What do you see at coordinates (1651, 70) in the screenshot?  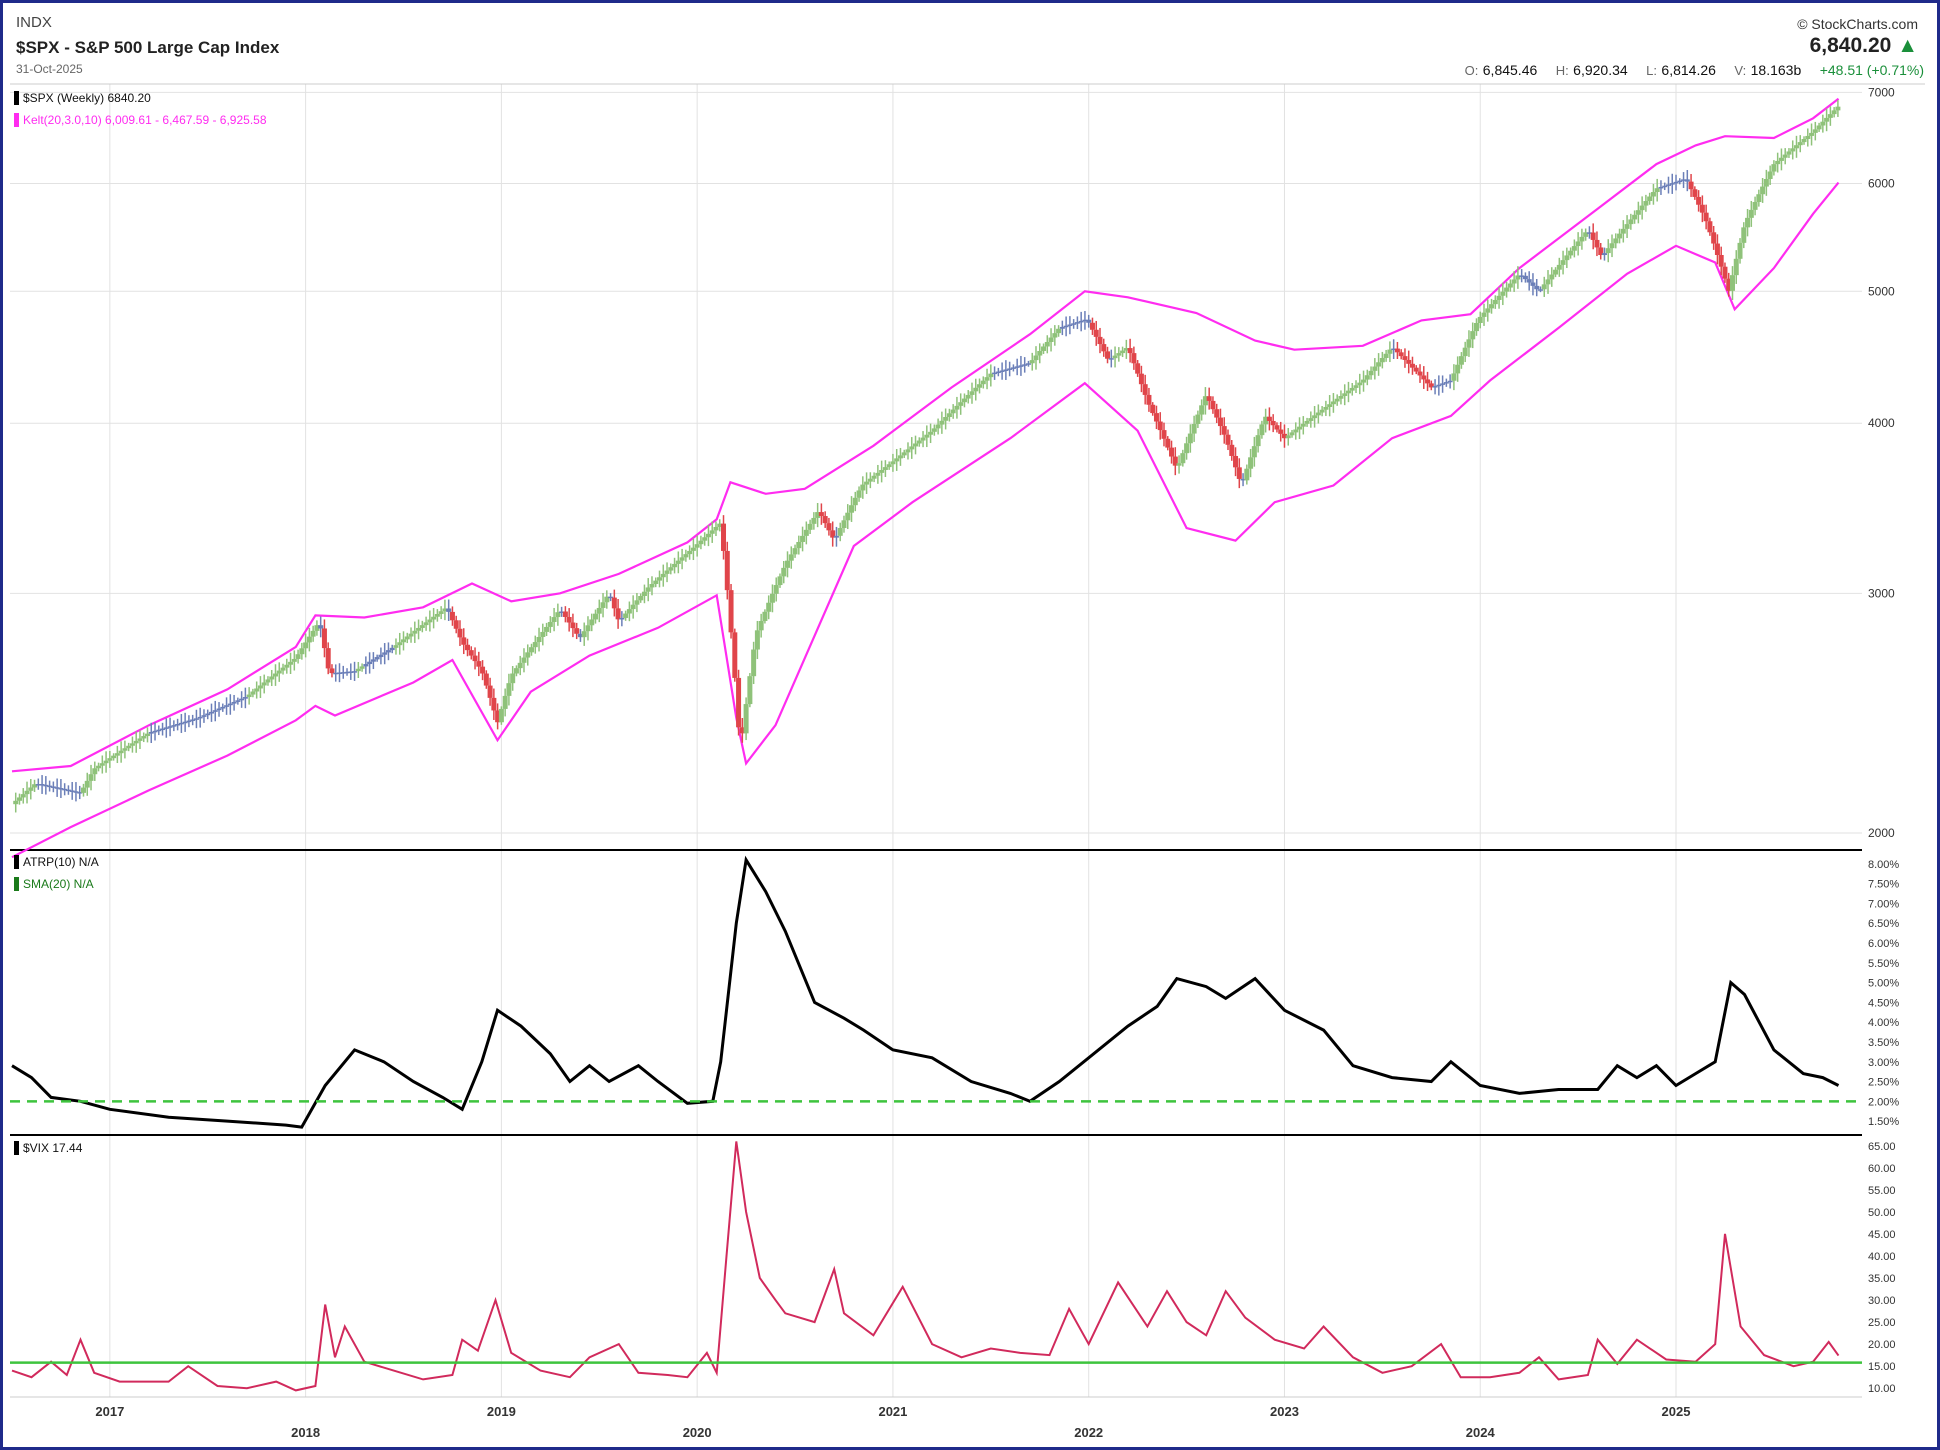 I see `low-label: L:` at bounding box center [1651, 70].